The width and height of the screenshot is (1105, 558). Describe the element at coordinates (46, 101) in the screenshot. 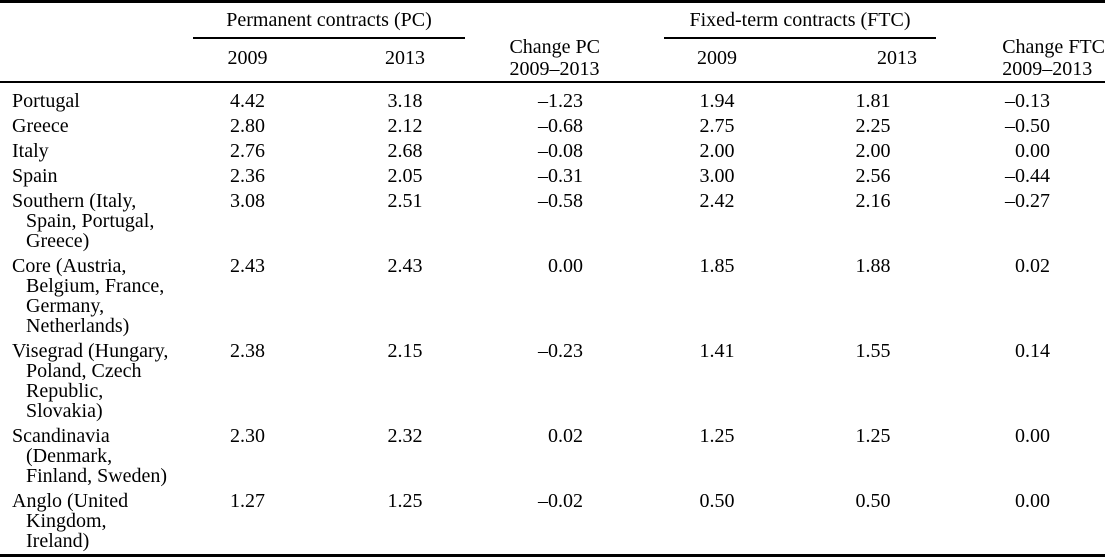

I see `row-label: Portugal` at that location.